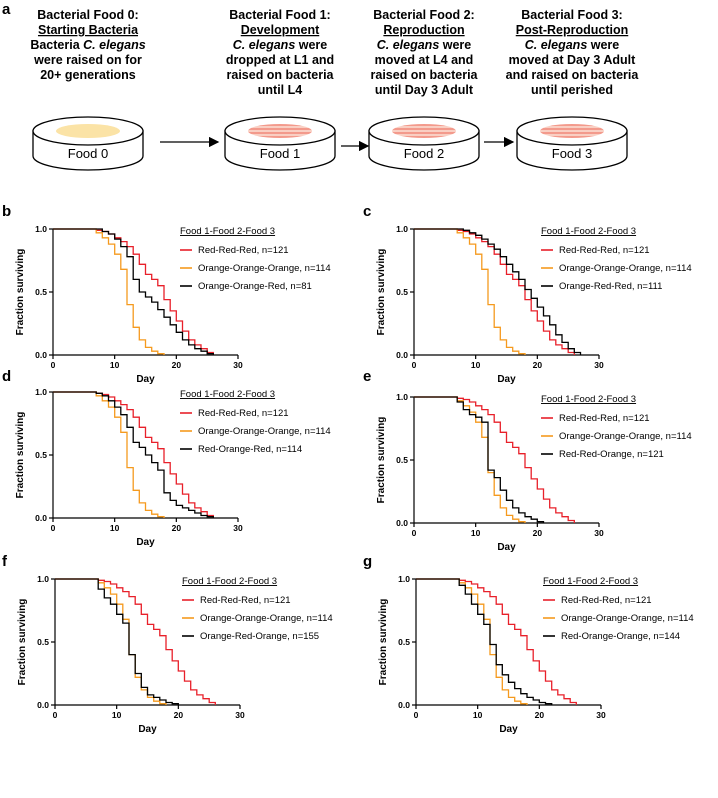 This screenshot has height=798, width=718. Describe the element at coordinates (280, 90) in the screenshot. I see `stage-1-line-5: until L4` at that location.